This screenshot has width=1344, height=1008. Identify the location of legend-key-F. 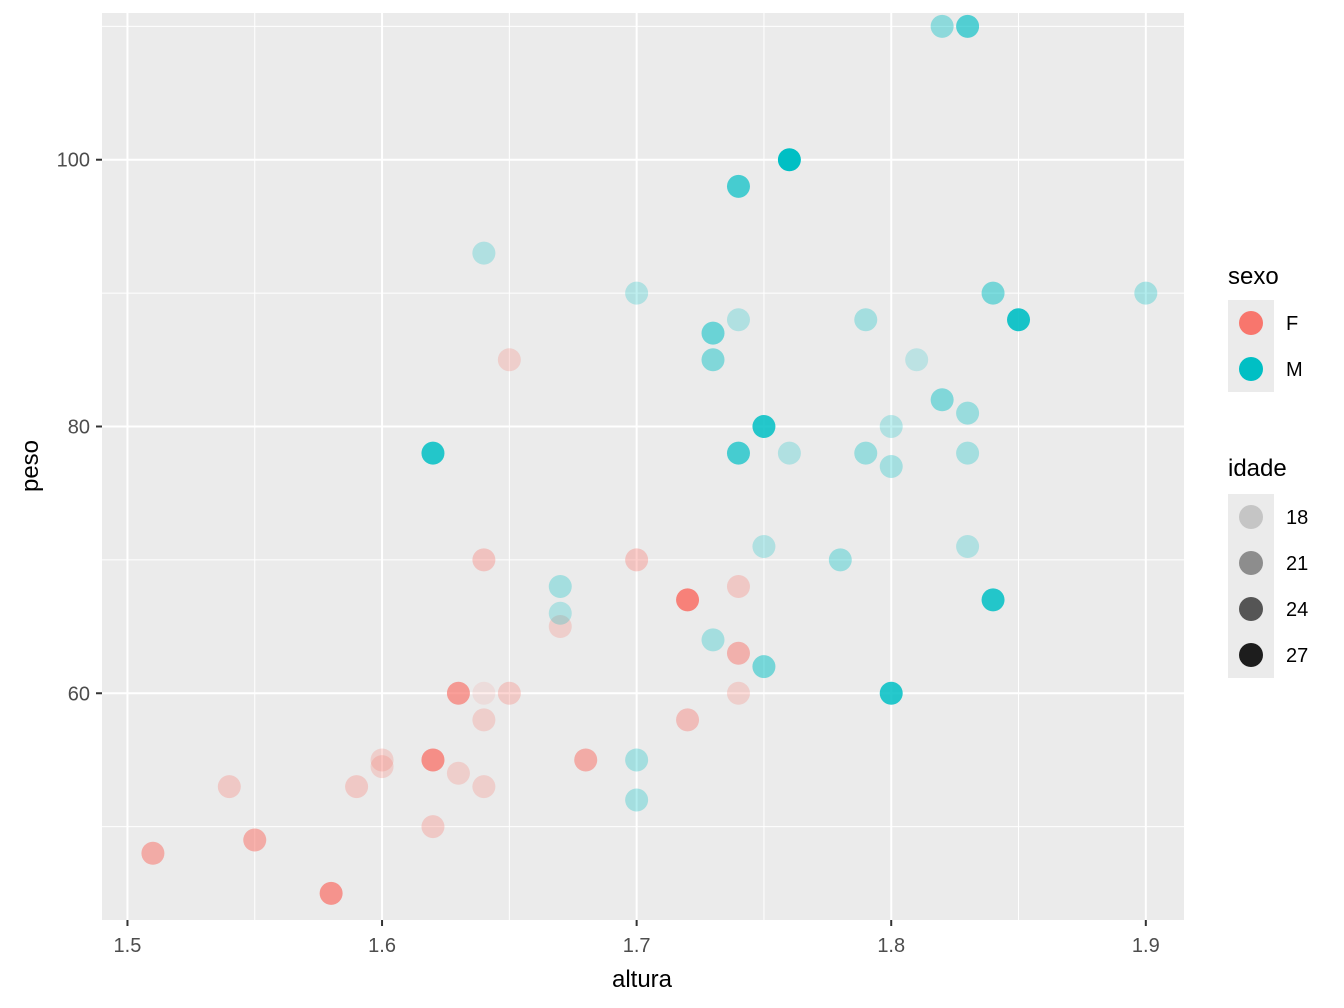
(1251, 323).